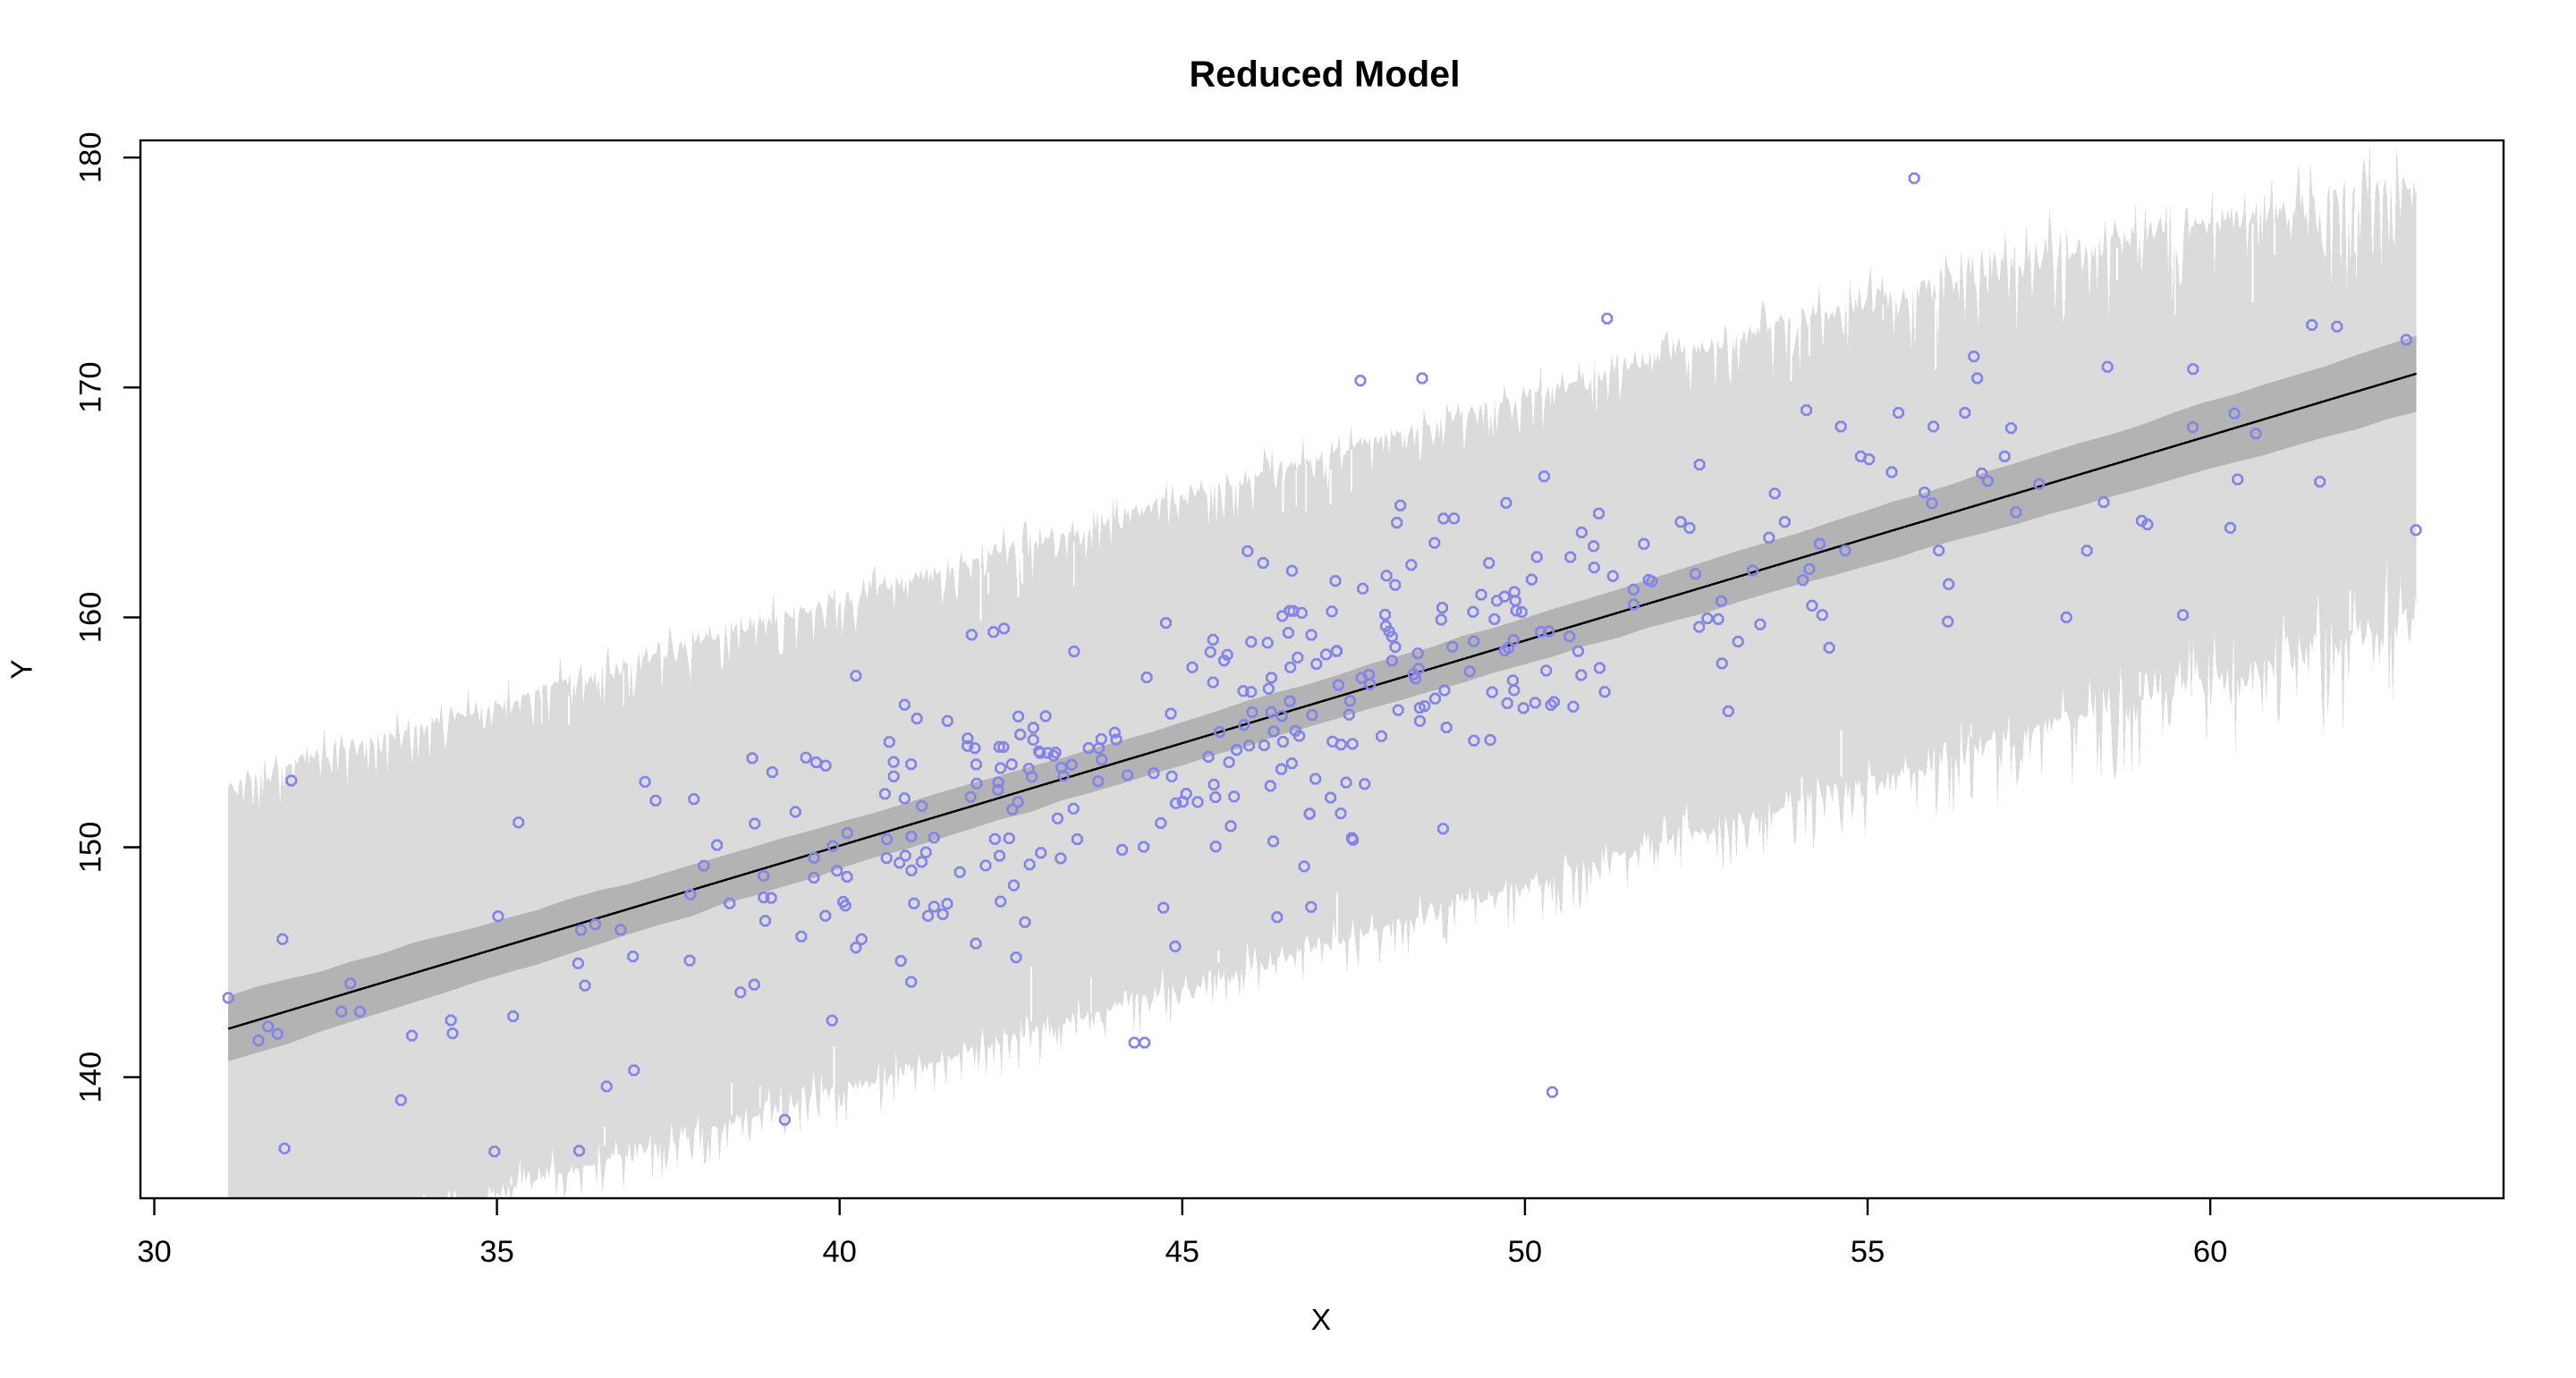 The width and height of the screenshot is (2576, 1378). I want to click on svg-text: 140, so click(91, 1077).